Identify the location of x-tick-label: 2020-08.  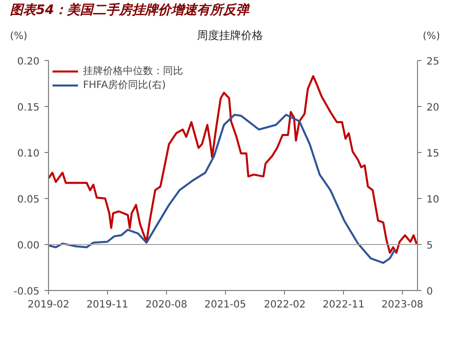
(167, 305).